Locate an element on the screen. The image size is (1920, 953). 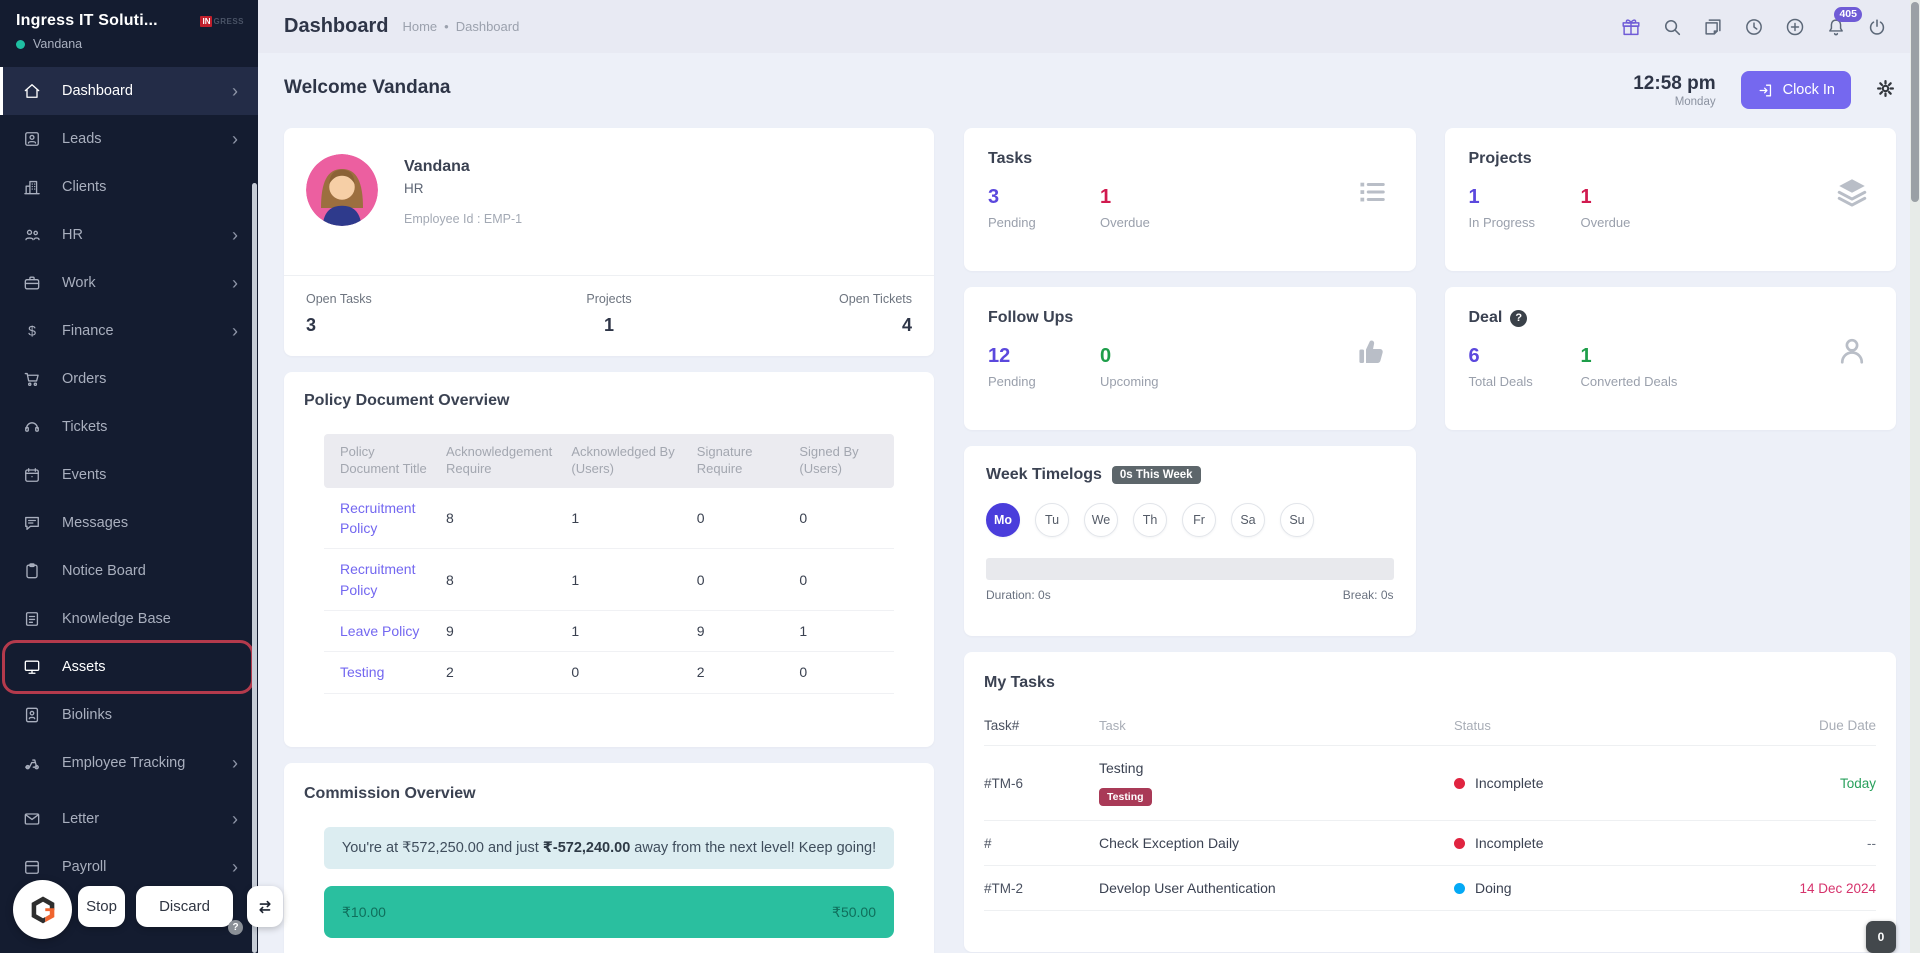
hr-icon is located at coordinates (32, 235).